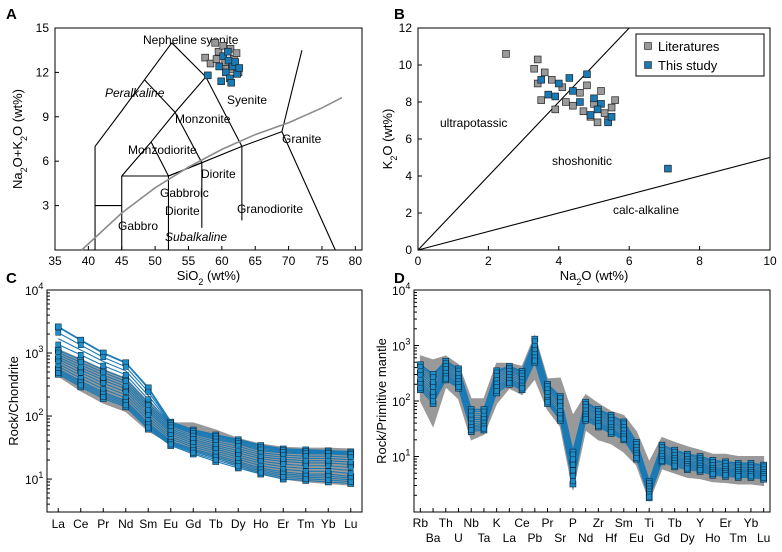 Image resolution: width=782 pixels, height=552 pixels. Describe the element at coordinates (401, 345) in the screenshot. I see `panel-d-y-tick-label: 10³` at that location.